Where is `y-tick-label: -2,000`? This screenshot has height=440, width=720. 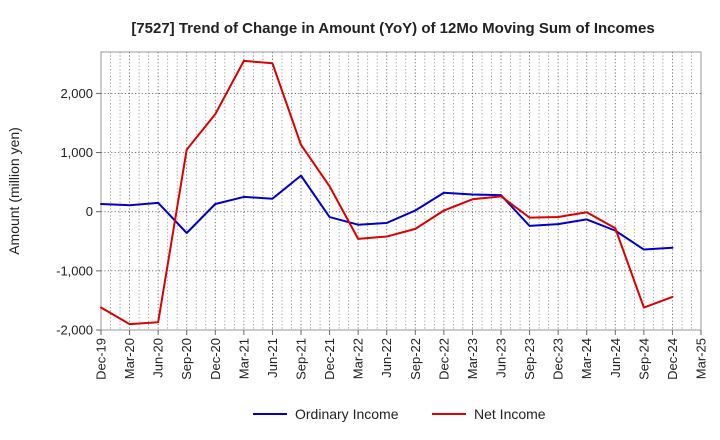
y-tick-label: -2,000 is located at coordinates (74, 330).